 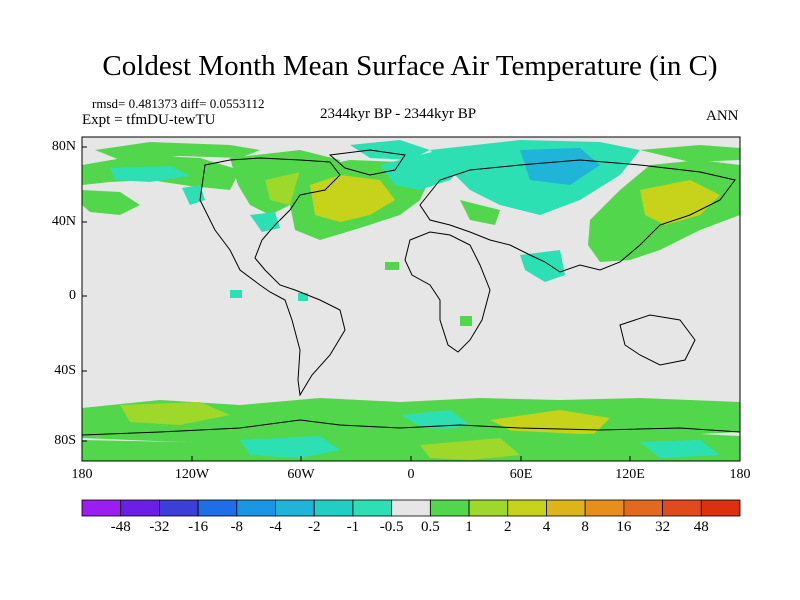 What do you see at coordinates (542, 266) in the screenshot?
I see `field-south-asia` at bounding box center [542, 266].